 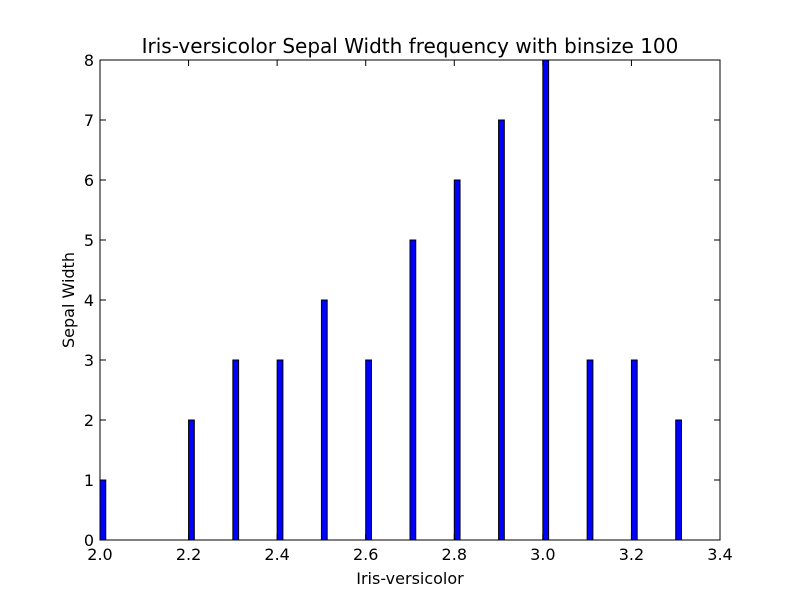 What do you see at coordinates (454, 554) in the screenshot?
I see `x-tick-label: 2.8` at bounding box center [454, 554].